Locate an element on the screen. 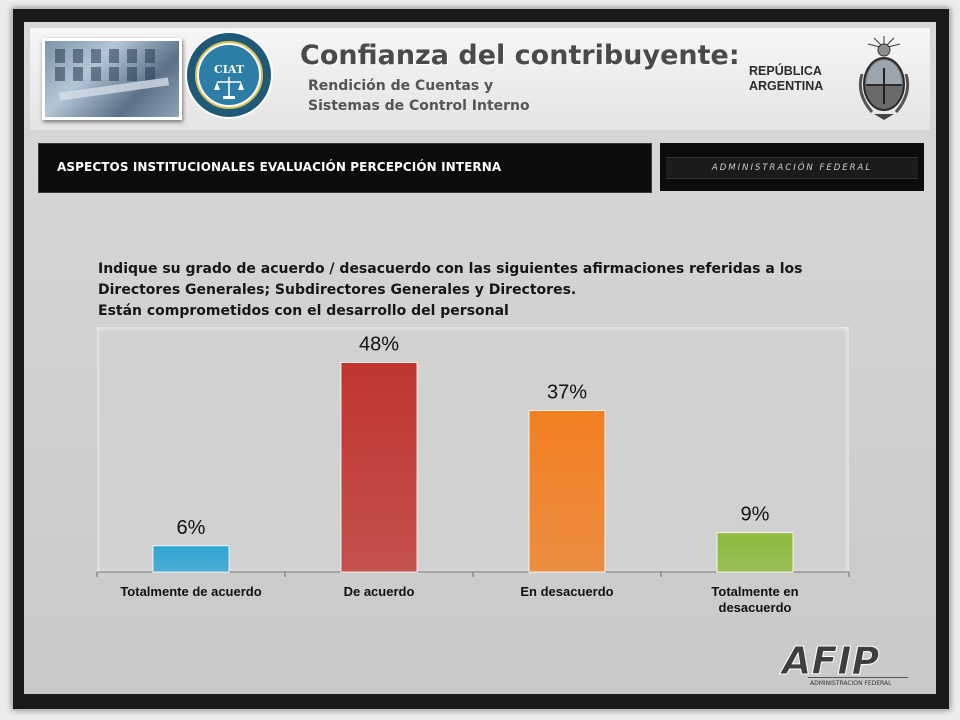  category-tick-label: De acuerdo is located at coordinates (379, 591).